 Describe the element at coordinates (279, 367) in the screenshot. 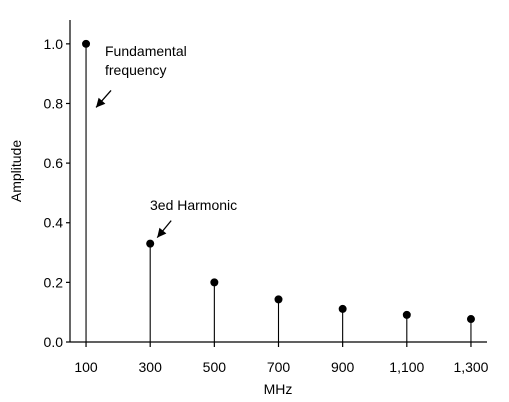

I see `x-tick-label: 700` at that location.